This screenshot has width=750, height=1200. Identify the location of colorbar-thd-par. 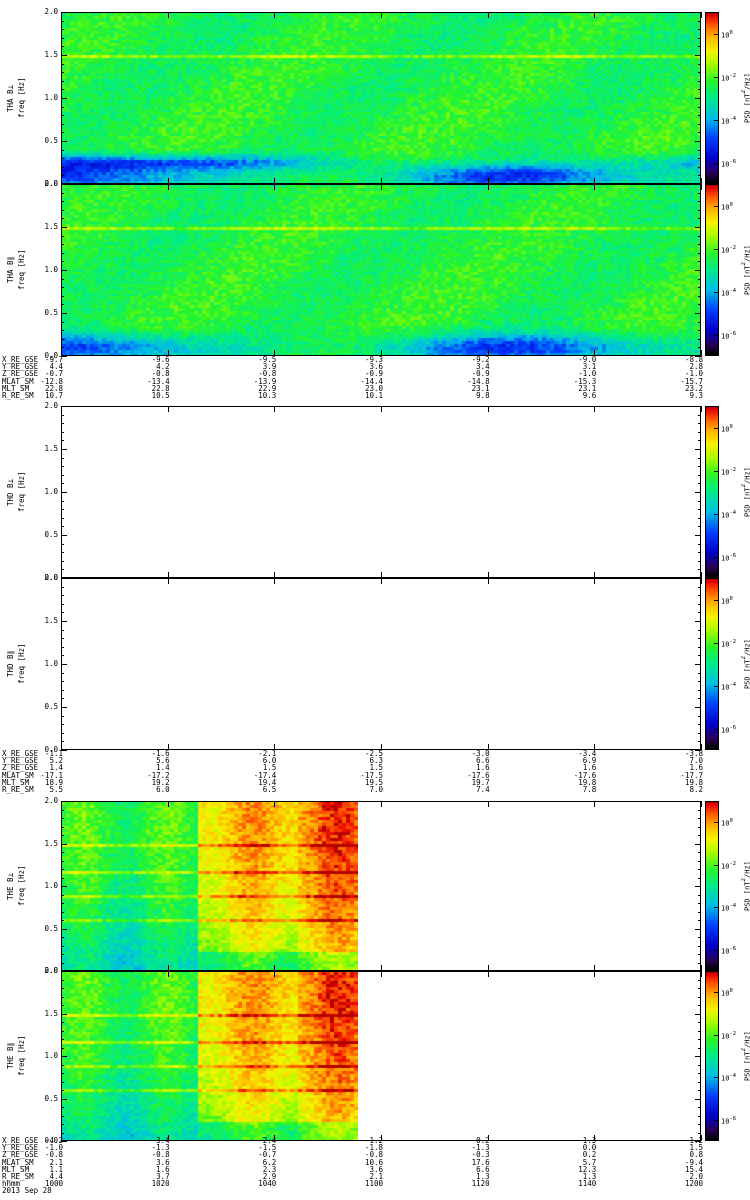
(712, 664).